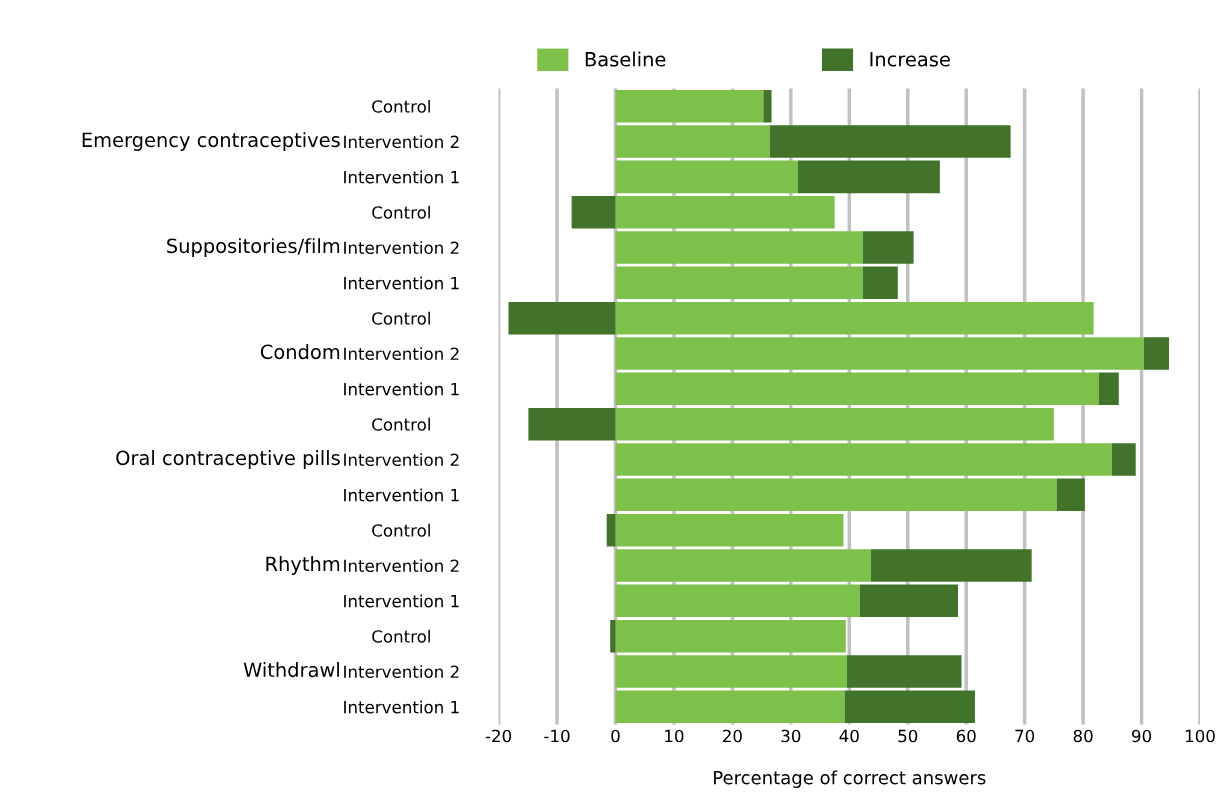 The width and height of the screenshot is (1222, 805). What do you see at coordinates (253, 247) in the screenshot?
I see `text: Suppositories/film` at bounding box center [253, 247].